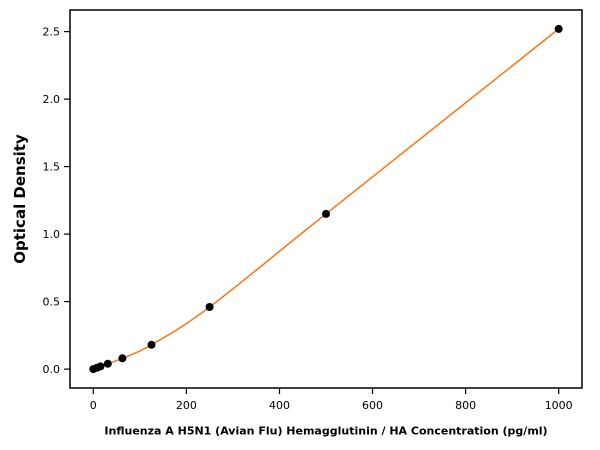  What do you see at coordinates (279, 405) in the screenshot?
I see `x-tick-label: 400` at bounding box center [279, 405].